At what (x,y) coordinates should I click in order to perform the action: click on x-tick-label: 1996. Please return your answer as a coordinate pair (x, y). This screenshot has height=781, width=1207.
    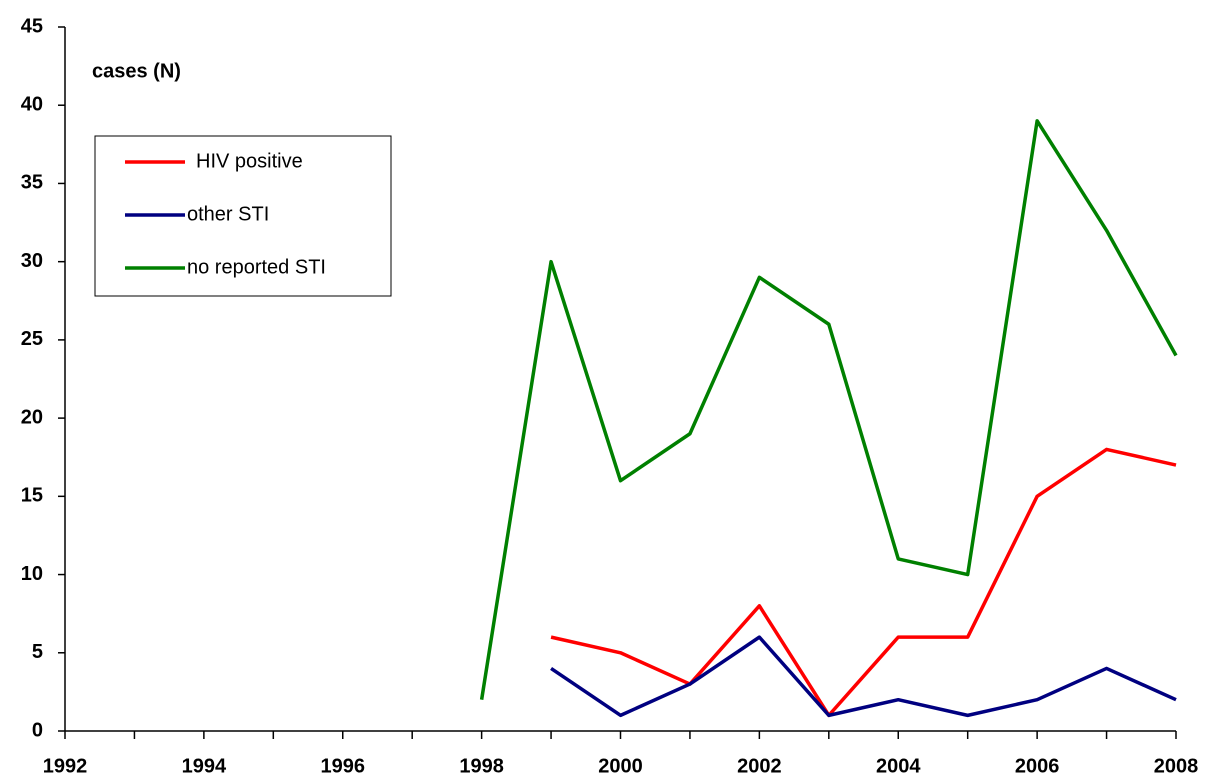
    Looking at the image, I should click on (343, 766).